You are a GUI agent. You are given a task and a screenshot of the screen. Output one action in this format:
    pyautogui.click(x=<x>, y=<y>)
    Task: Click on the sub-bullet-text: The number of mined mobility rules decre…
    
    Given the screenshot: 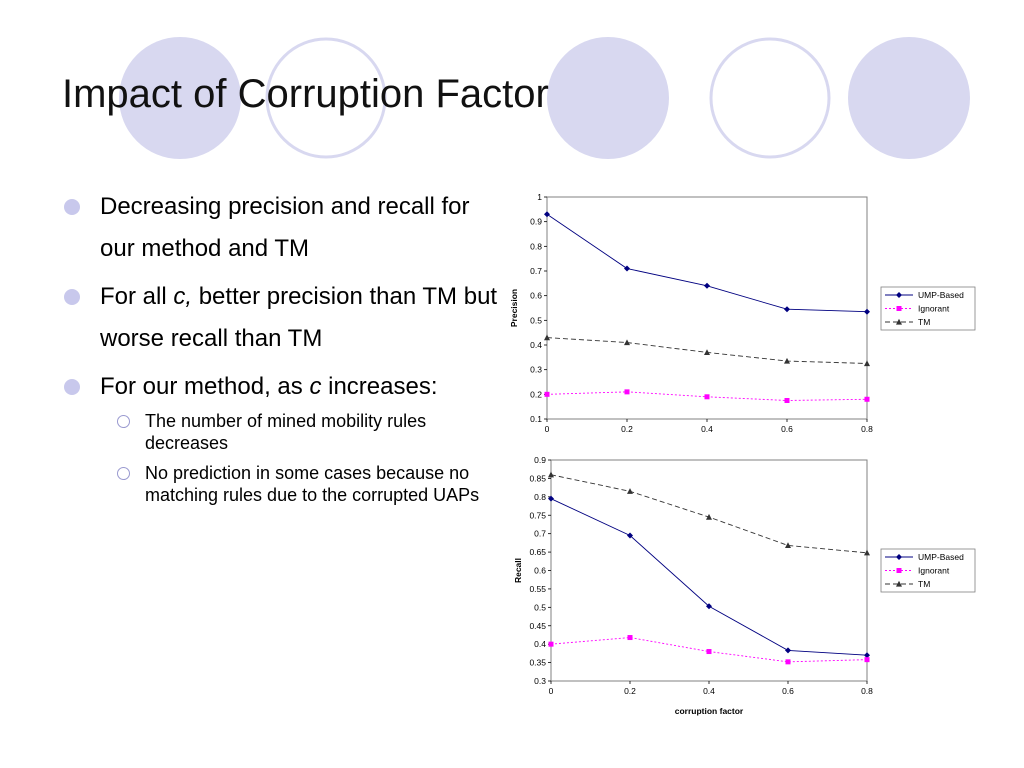 What is the action you would take?
    pyautogui.click(x=286, y=432)
    